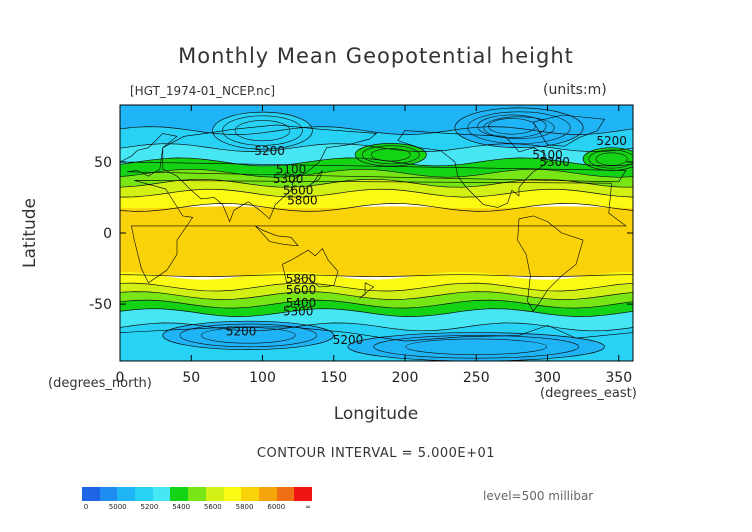  I want to click on legend-label: 5000, so click(117, 507).